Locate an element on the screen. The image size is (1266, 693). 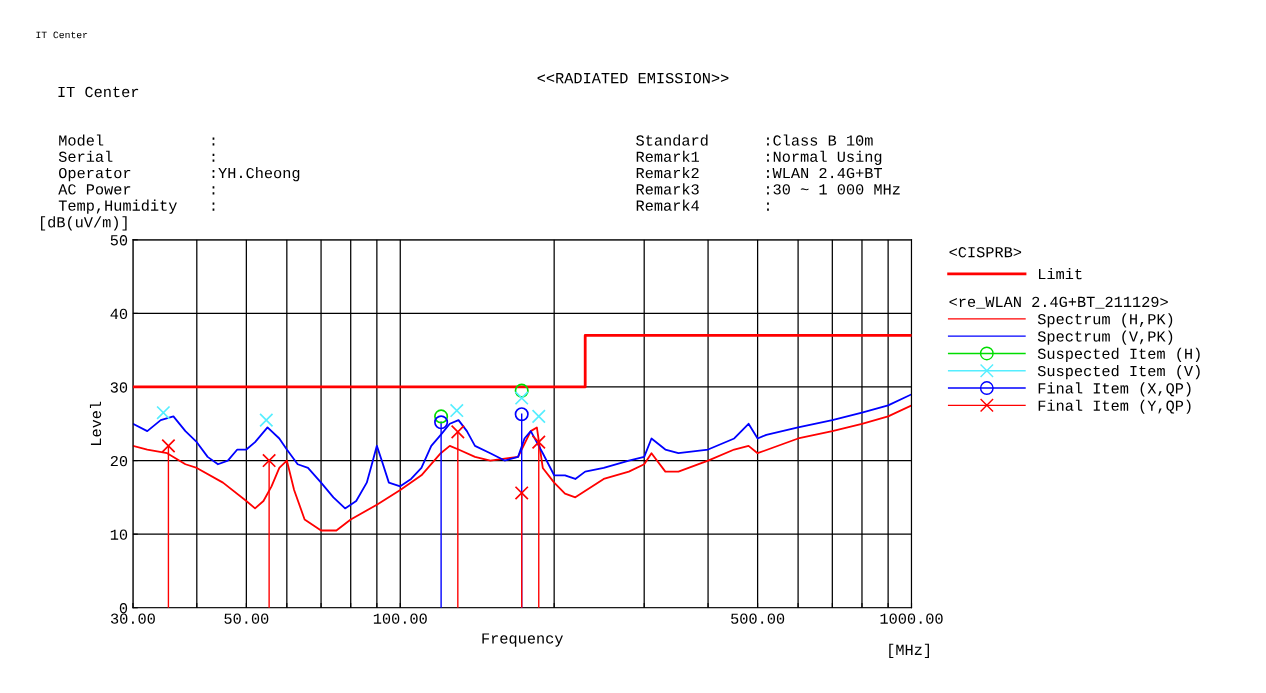
y-tick-label: 0 is located at coordinates (123, 608).